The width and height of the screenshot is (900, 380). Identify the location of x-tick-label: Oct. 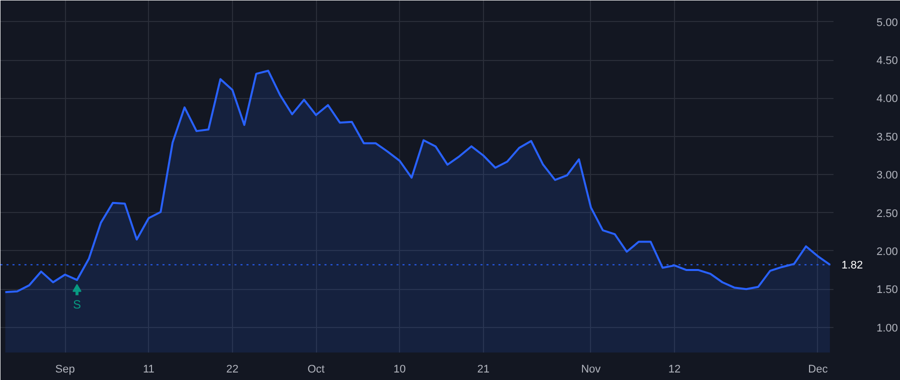
(316, 370).